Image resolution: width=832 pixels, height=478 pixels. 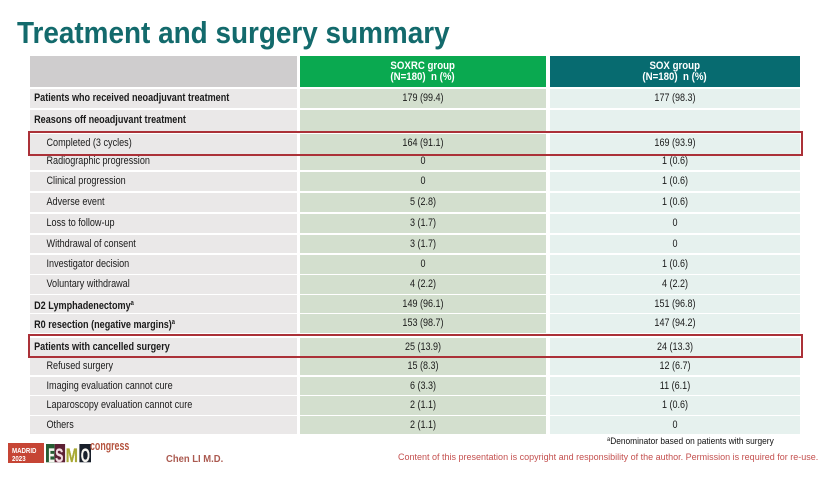 What do you see at coordinates (71, 453) in the screenshot?
I see `svg-text: M` at bounding box center [71, 453].